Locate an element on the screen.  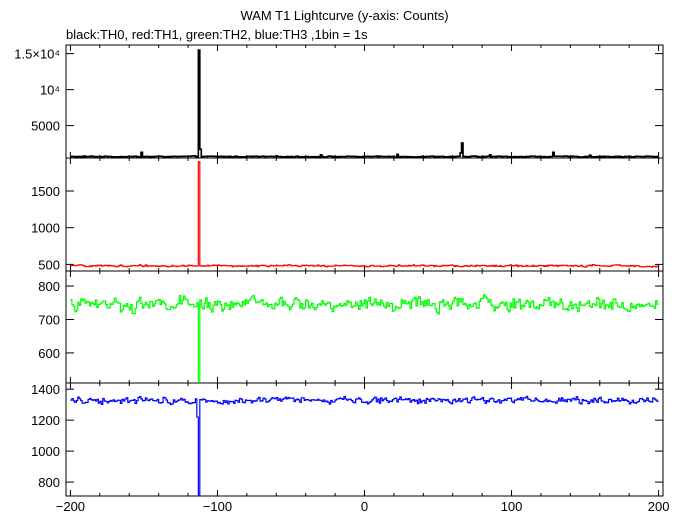
x-tick-label: −200 is located at coordinates (70, 506).